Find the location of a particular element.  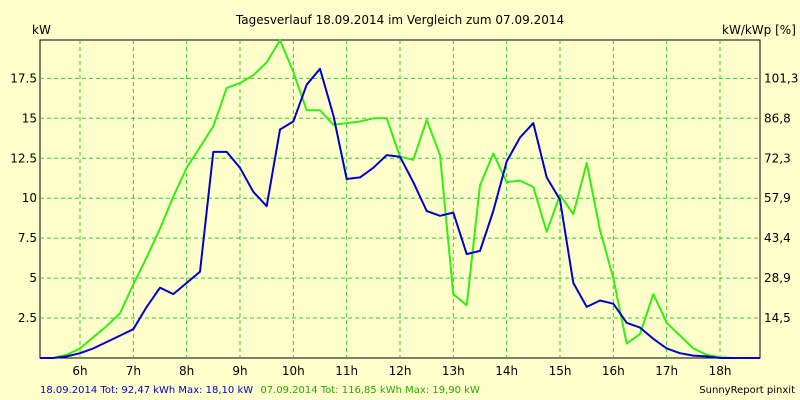

y-tick-label-left: 12.5 is located at coordinates (23, 158).